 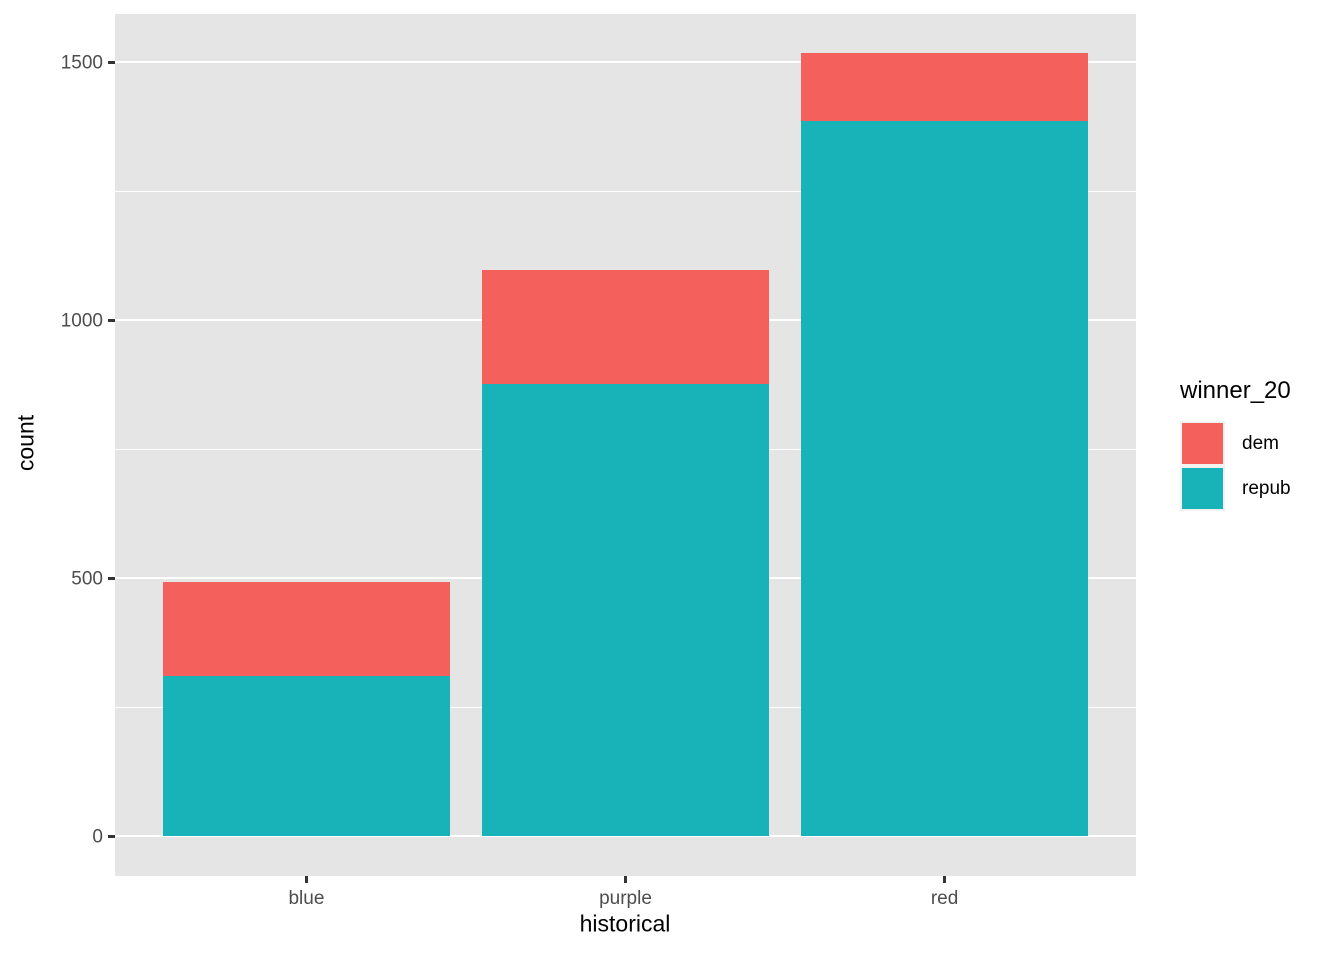 What do you see at coordinates (1266, 488) in the screenshot?
I see `legend-label-repub: repub` at bounding box center [1266, 488].